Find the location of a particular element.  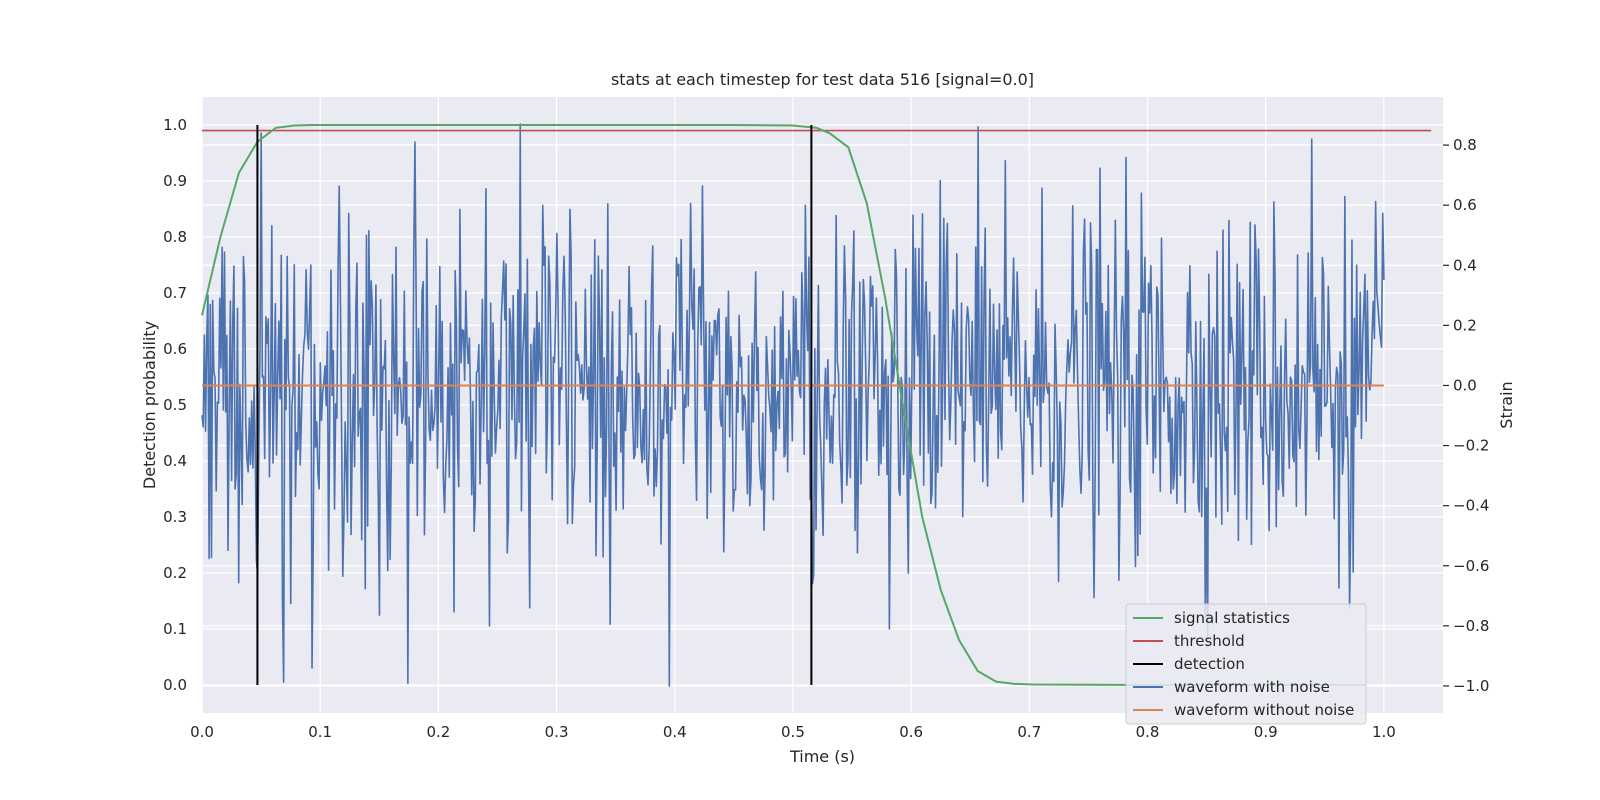

y-tick-label: 0.9 is located at coordinates (175, 181).